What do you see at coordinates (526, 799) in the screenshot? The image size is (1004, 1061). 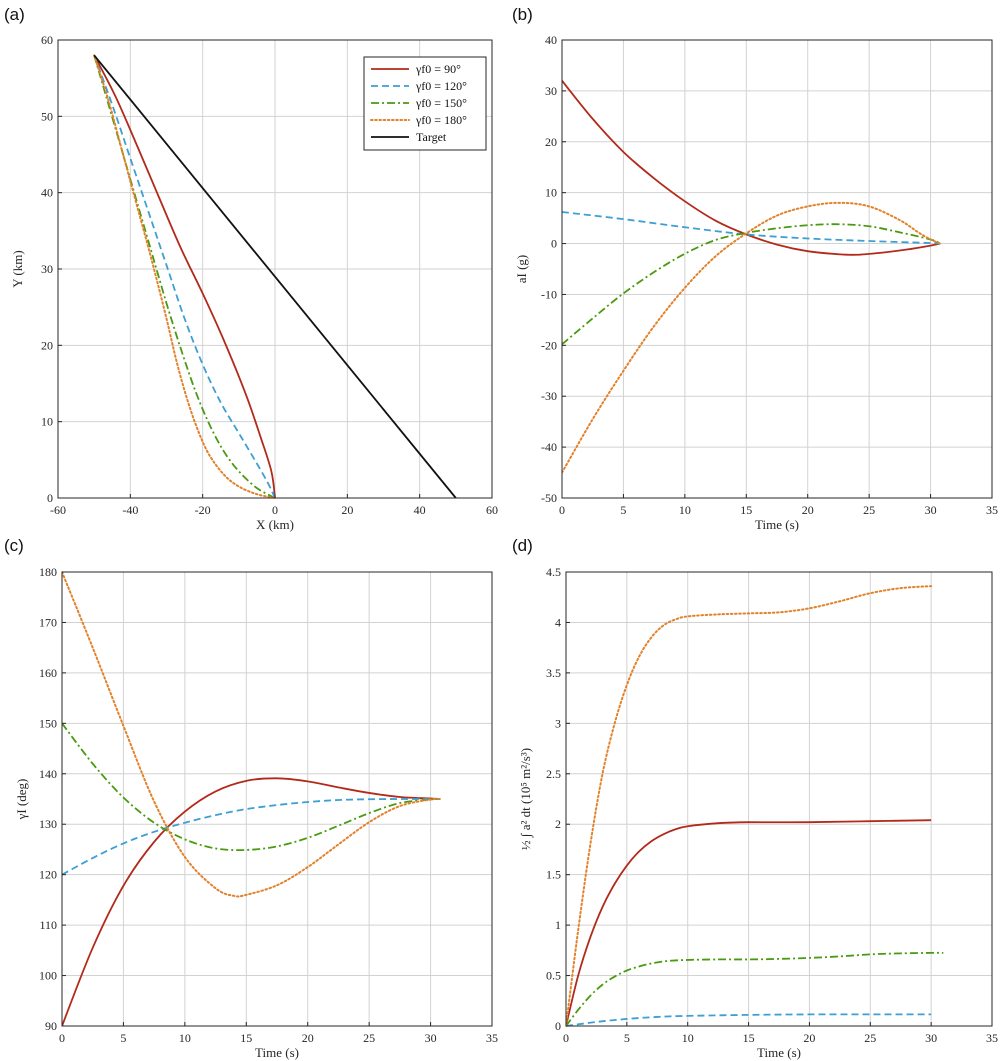 I see `y-axis-label: ½ ∫ a² dt (10⁵ m²/s³)` at bounding box center [526, 799].